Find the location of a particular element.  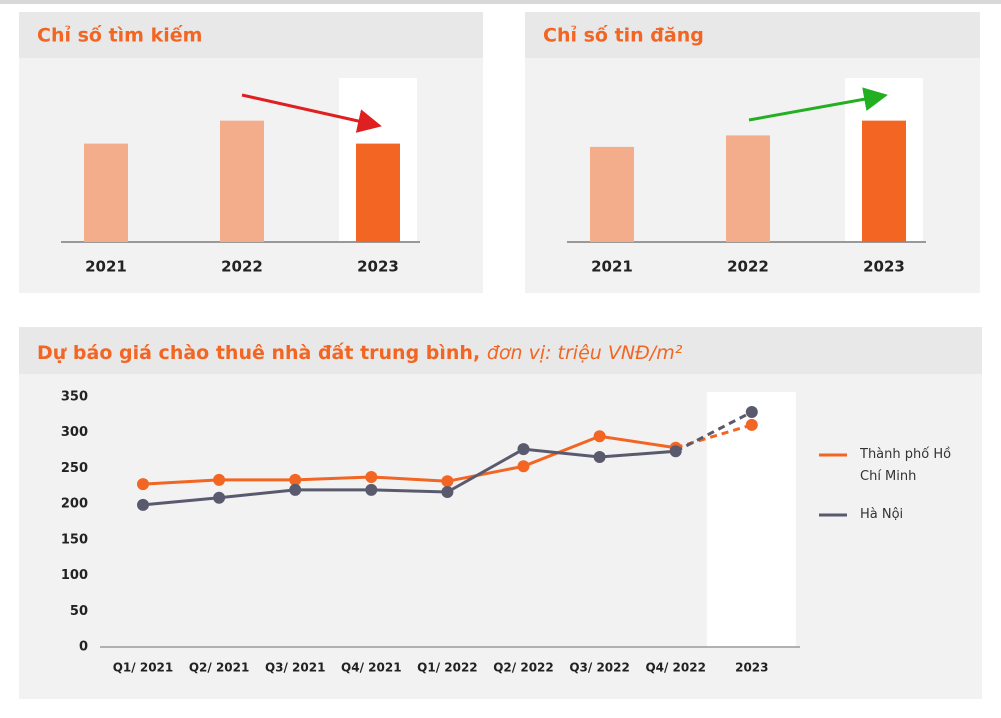

legend-label: Thành phố Hồ Chí Minh is located at coordinates (906, 465).